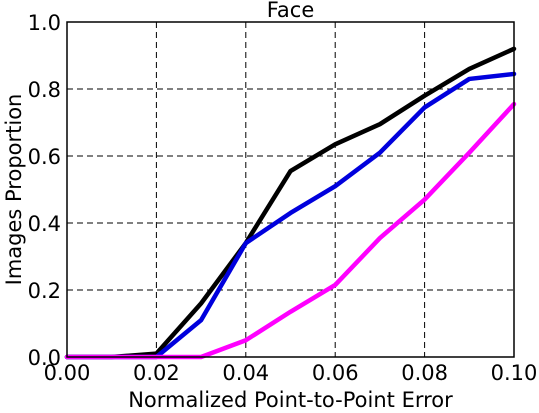 The width and height of the screenshot is (539, 413). I want to click on chart-title: Face, so click(291, 11).